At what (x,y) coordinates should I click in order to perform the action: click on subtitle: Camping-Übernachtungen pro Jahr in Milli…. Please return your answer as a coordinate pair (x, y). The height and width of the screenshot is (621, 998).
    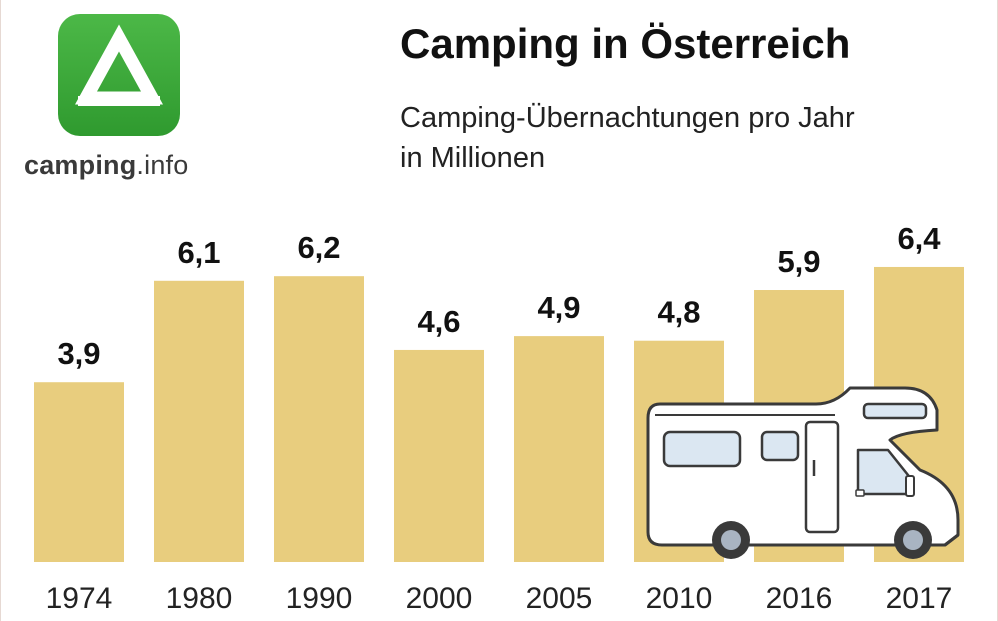
    Looking at the image, I should click on (680, 138).